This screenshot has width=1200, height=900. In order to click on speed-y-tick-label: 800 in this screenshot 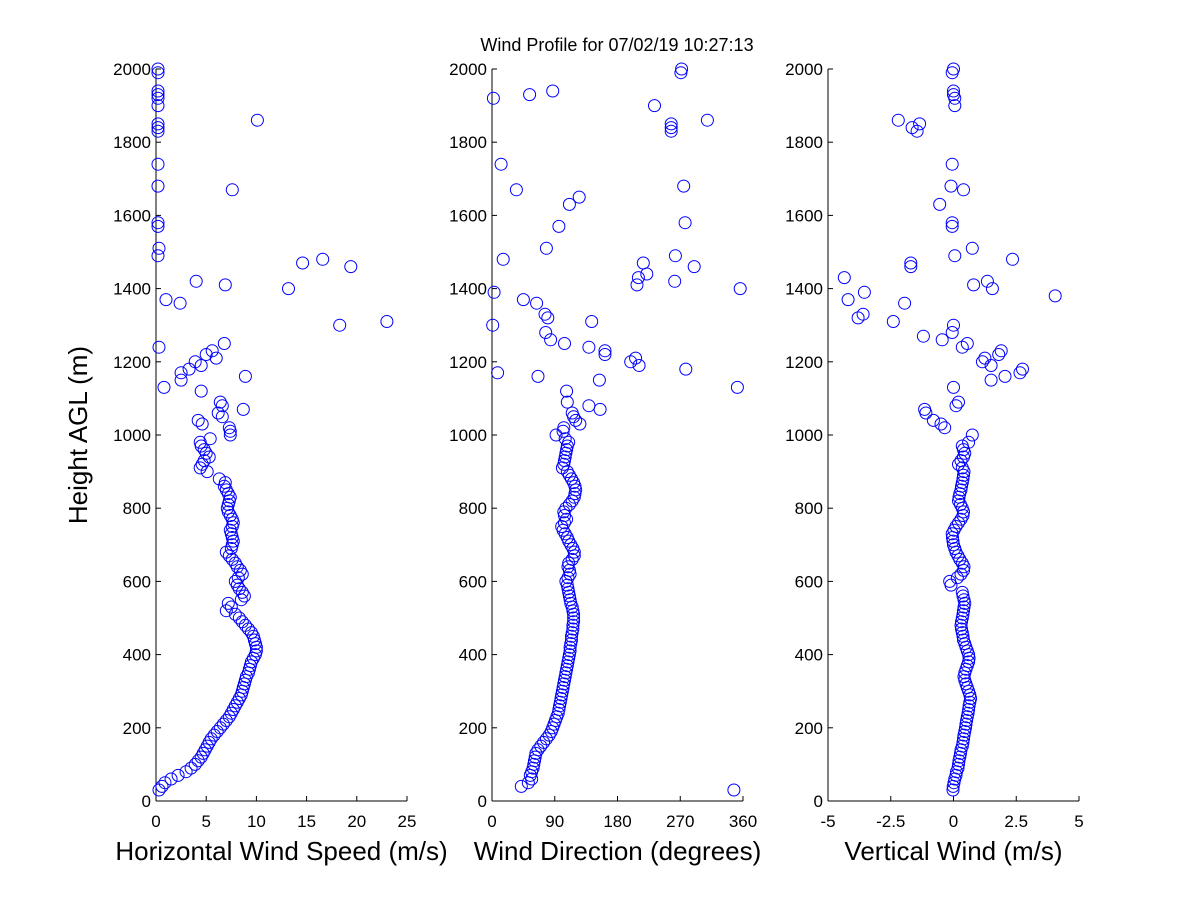, I will do `click(137, 508)`.